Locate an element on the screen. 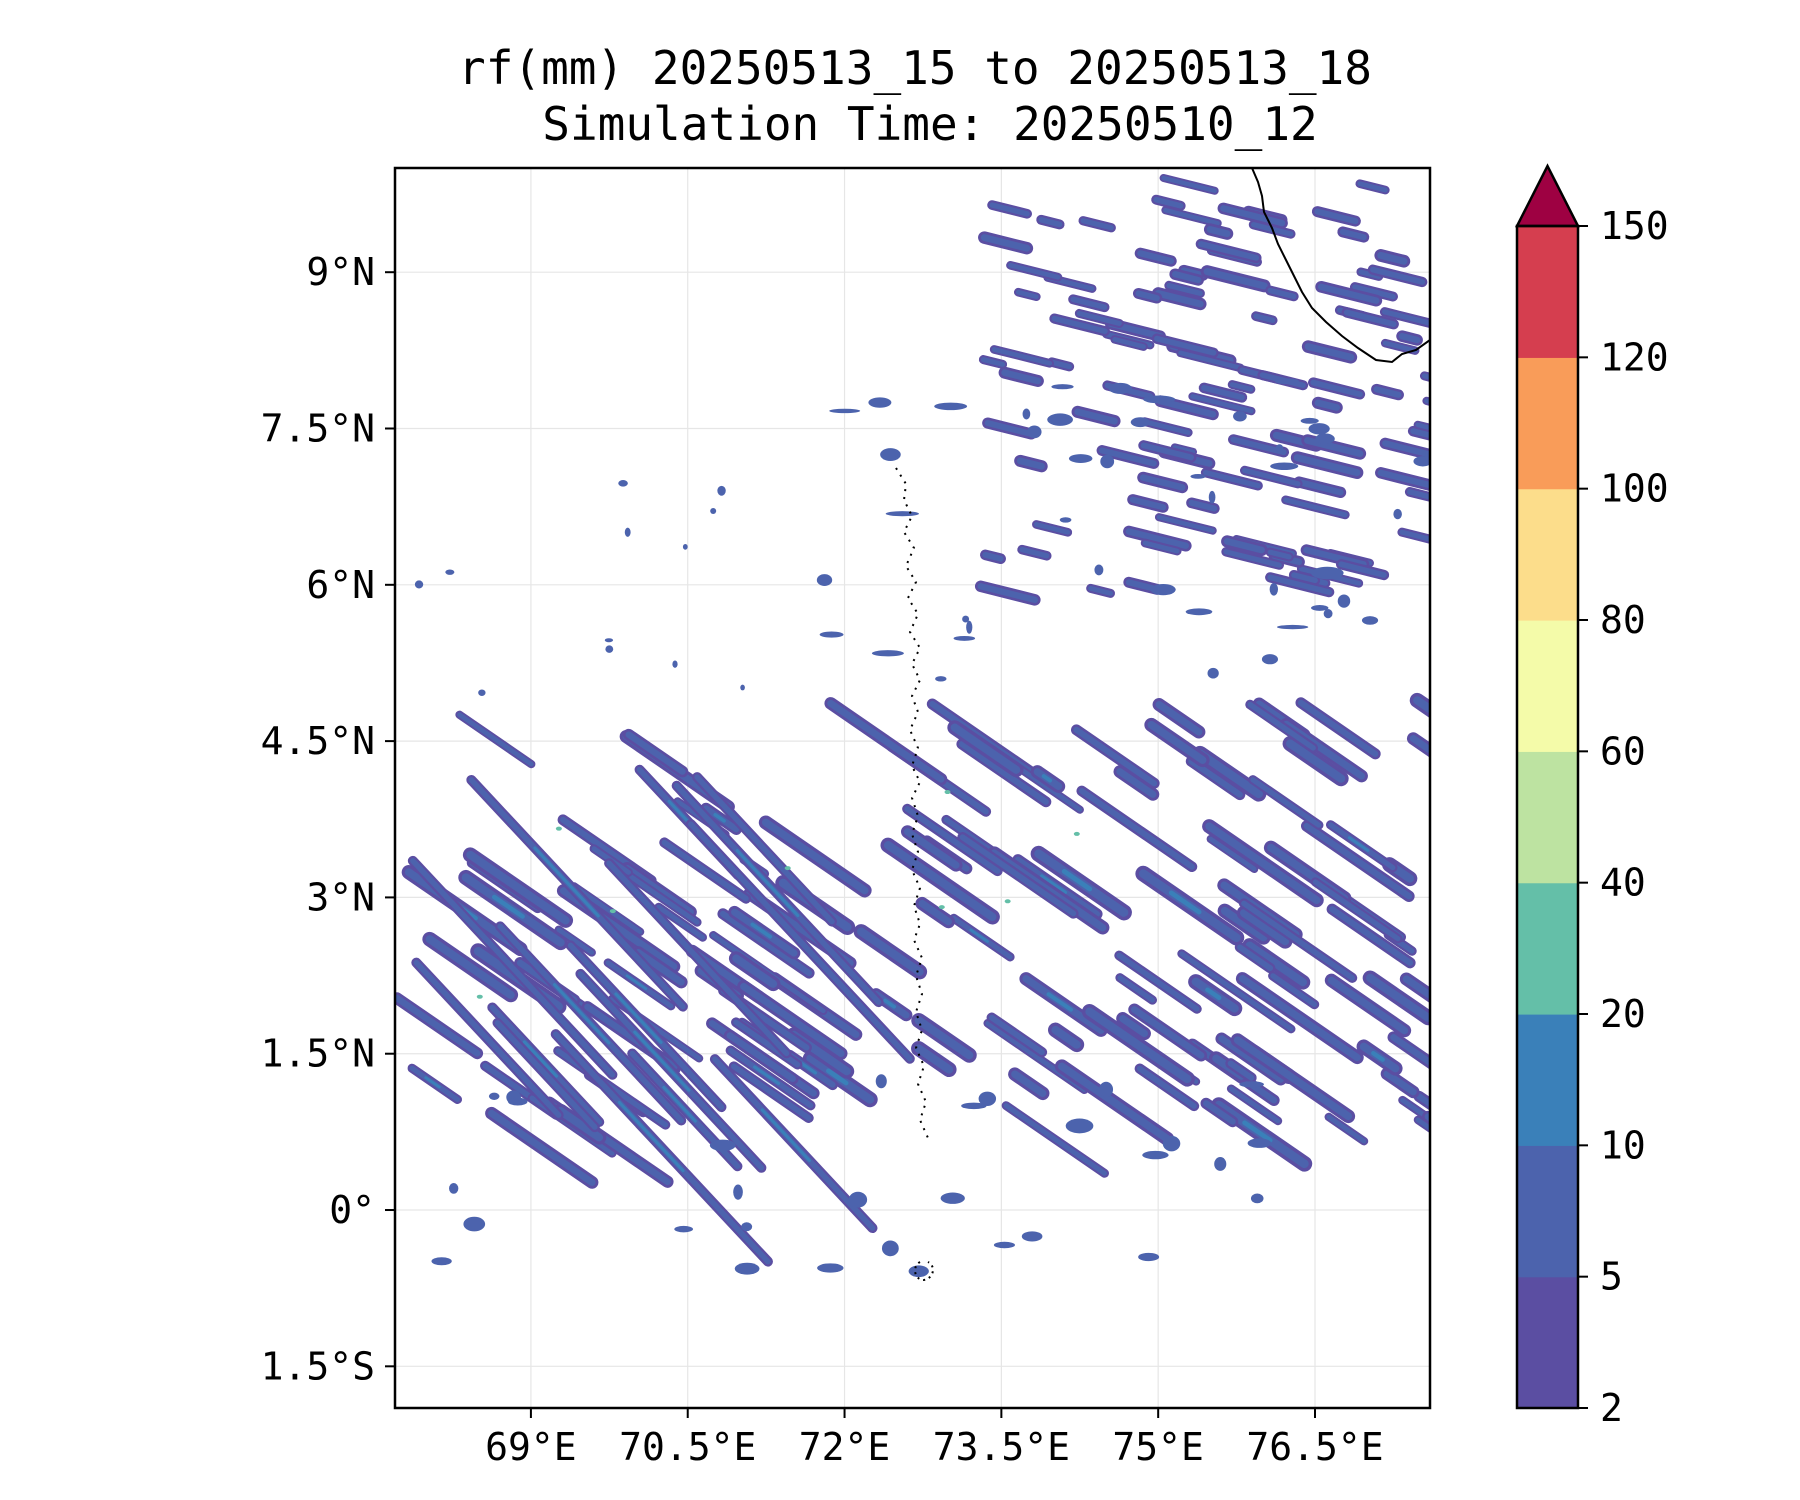  x-axis-ticks: 69°E 70.5°E 72°E 73.5°E 75°E 76.5°E is located at coordinates (934, 1438).